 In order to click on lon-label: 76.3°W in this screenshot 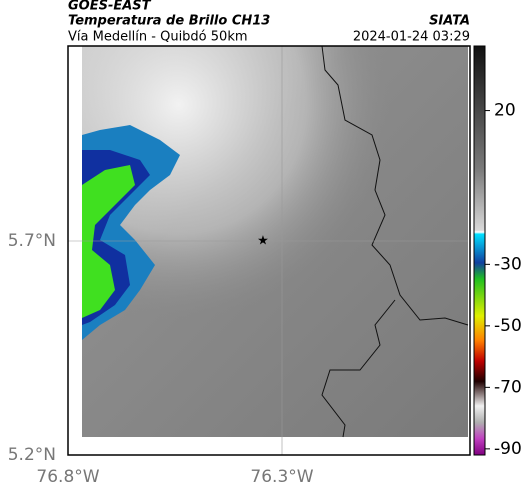, I will do `click(281, 477)`.